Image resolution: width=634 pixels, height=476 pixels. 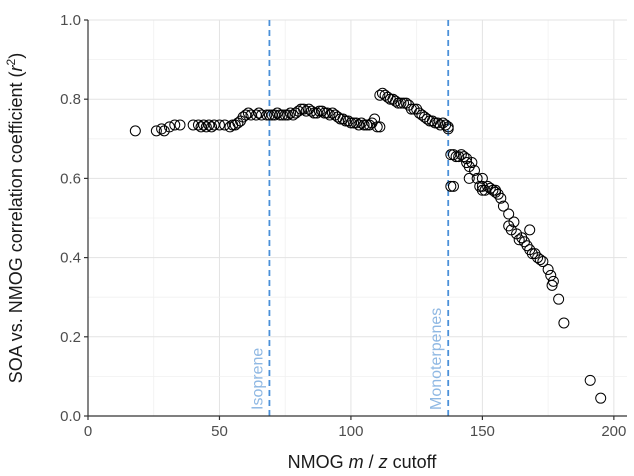 I want to click on y-tick-label: 0.0, so click(x=70, y=416).